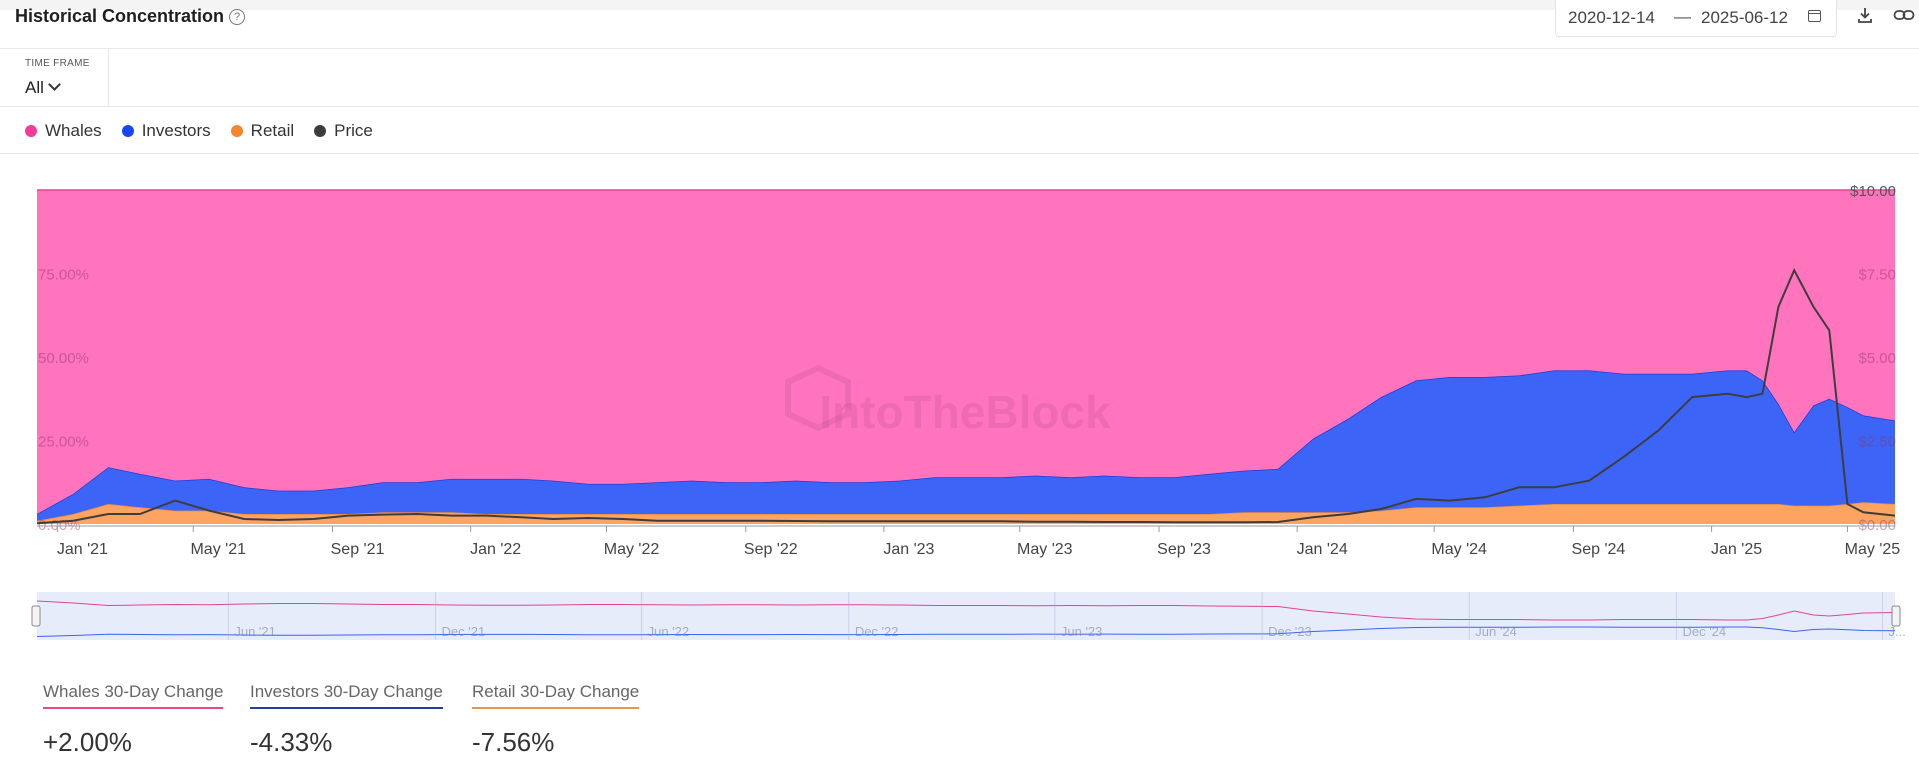 The width and height of the screenshot is (1919, 770). What do you see at coordinates (63, 442) in the screenshot?
I see `y-left-tick-label: 25.00%` at bounding box center [63, 442].